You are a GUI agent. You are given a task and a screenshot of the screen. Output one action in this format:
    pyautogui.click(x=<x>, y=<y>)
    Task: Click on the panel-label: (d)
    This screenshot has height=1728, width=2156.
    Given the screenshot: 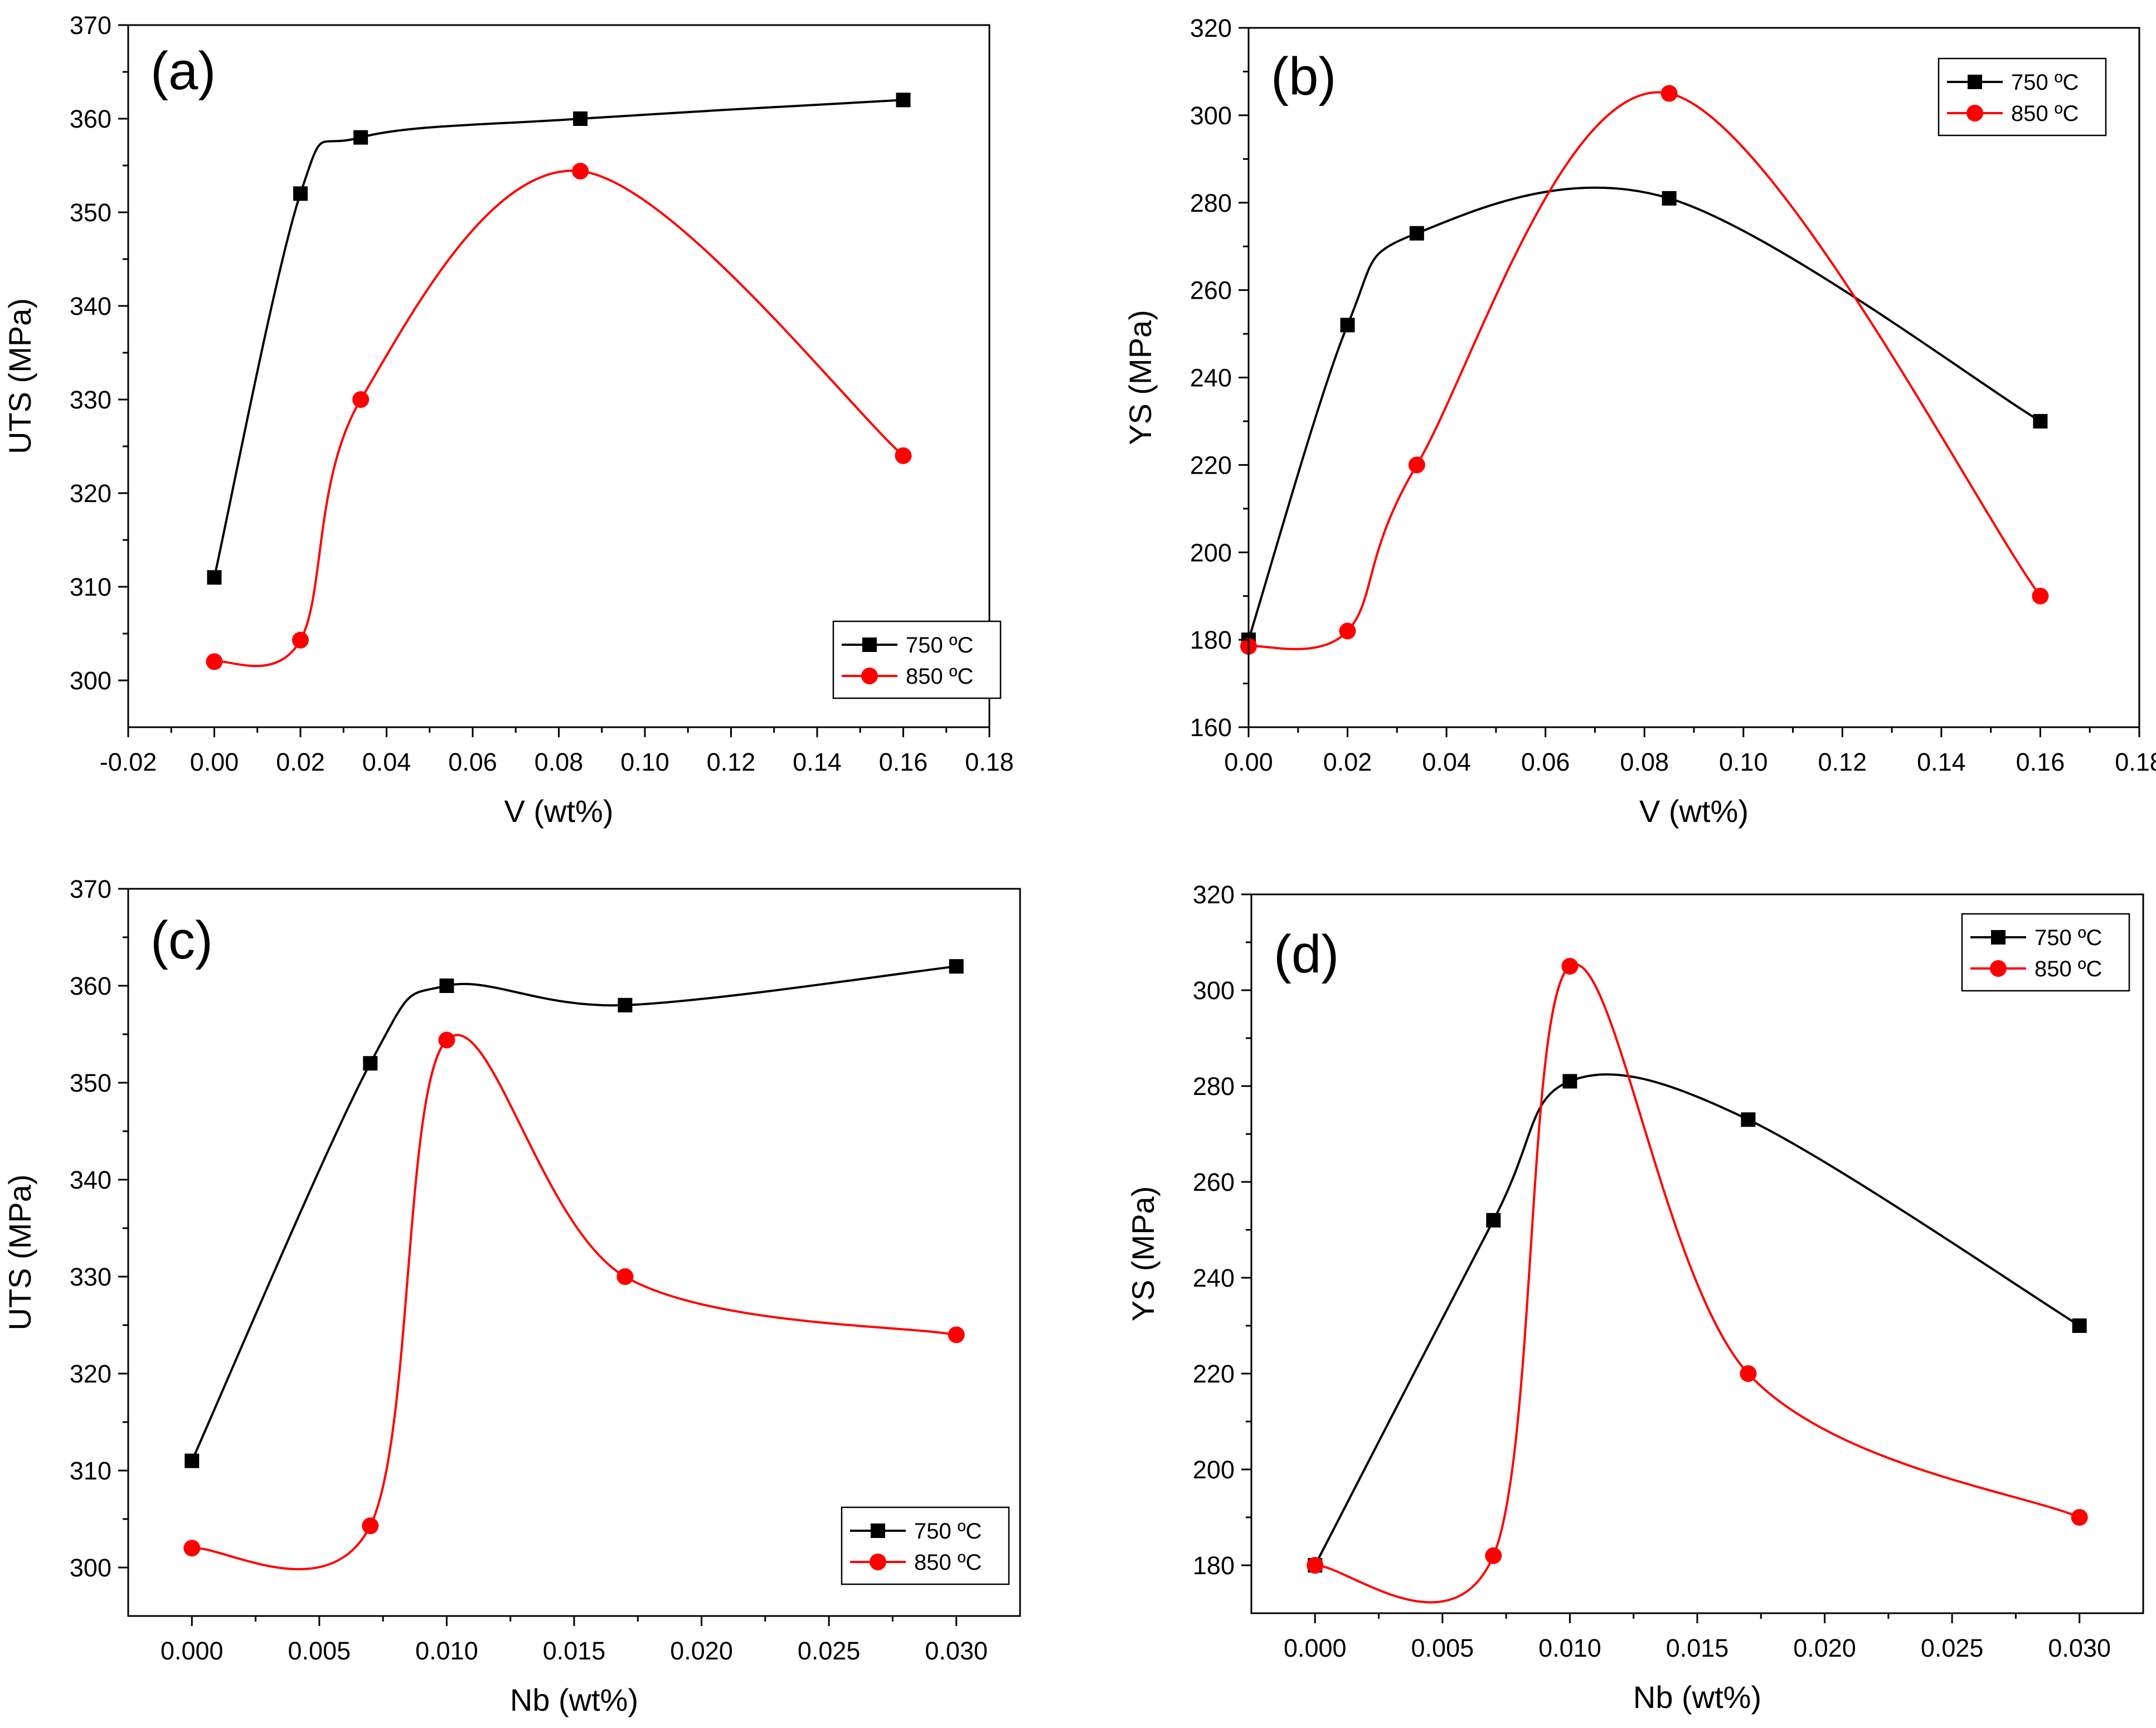 What is the action you would take?
    pyautogui.click(x=1306, y=954)
    